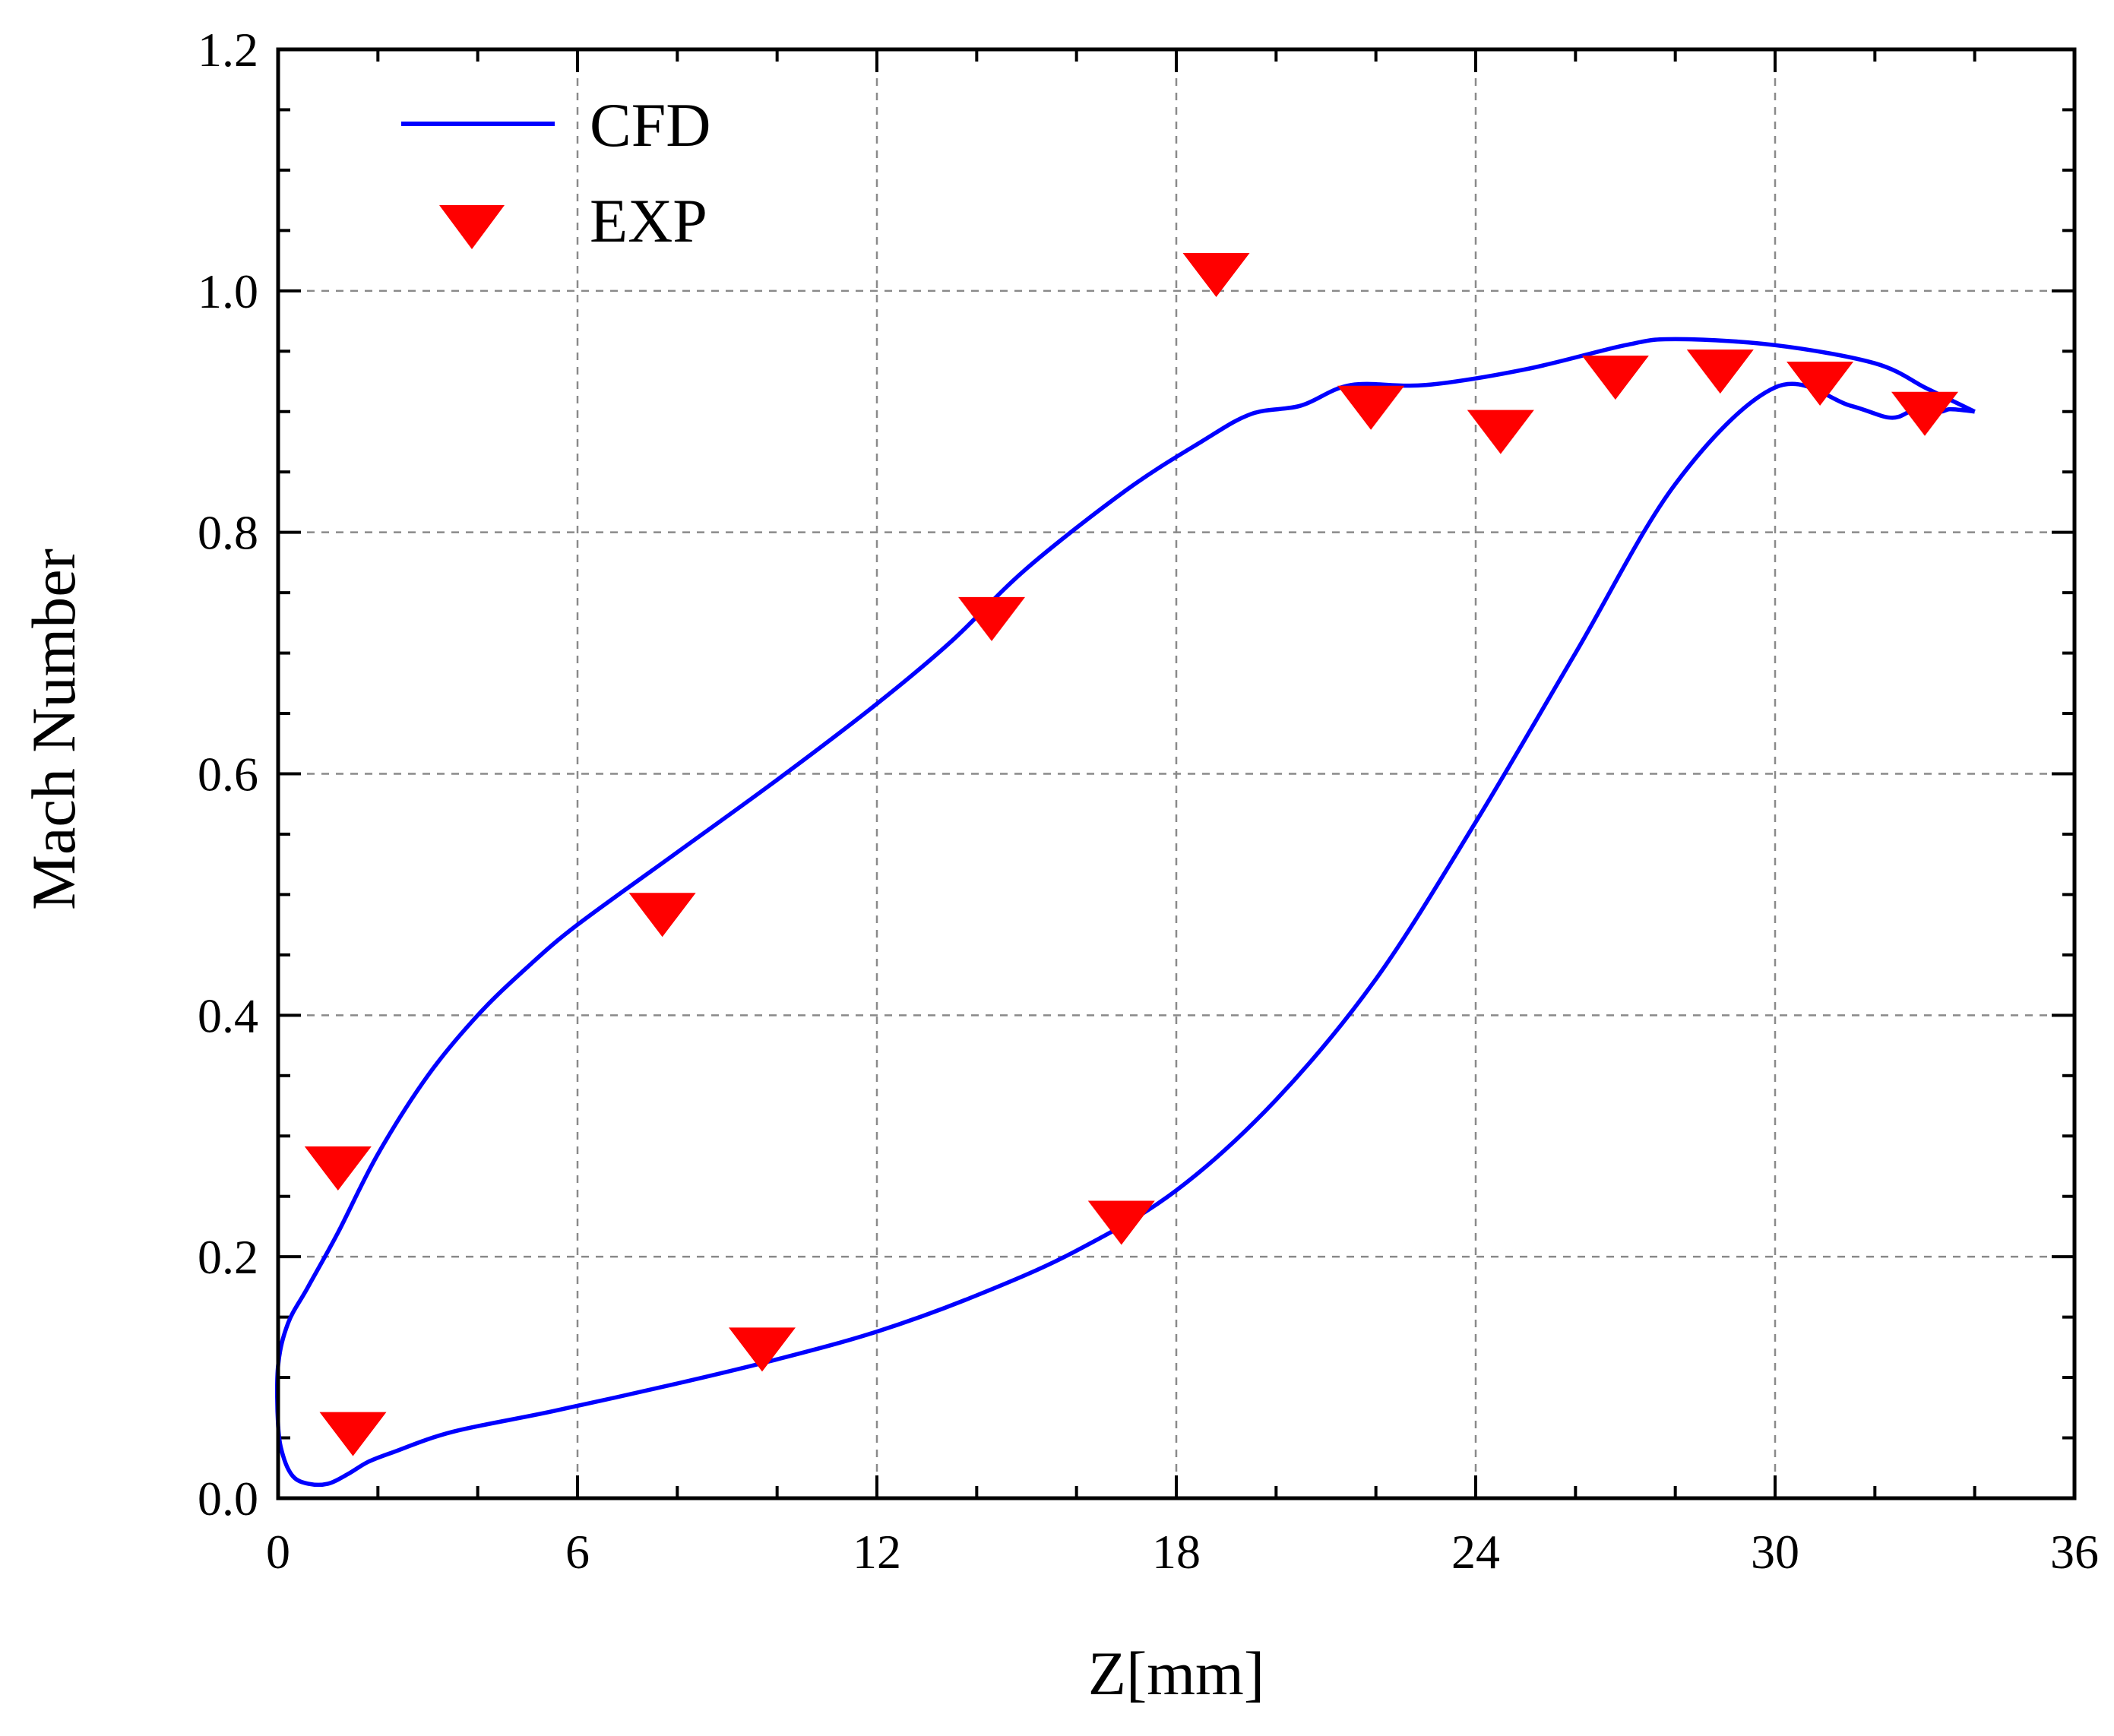  What do you see at coordinates (877, 1552) in the screenshot?
I see `x-tick-label: 12` at bounding box center [877, 1552].